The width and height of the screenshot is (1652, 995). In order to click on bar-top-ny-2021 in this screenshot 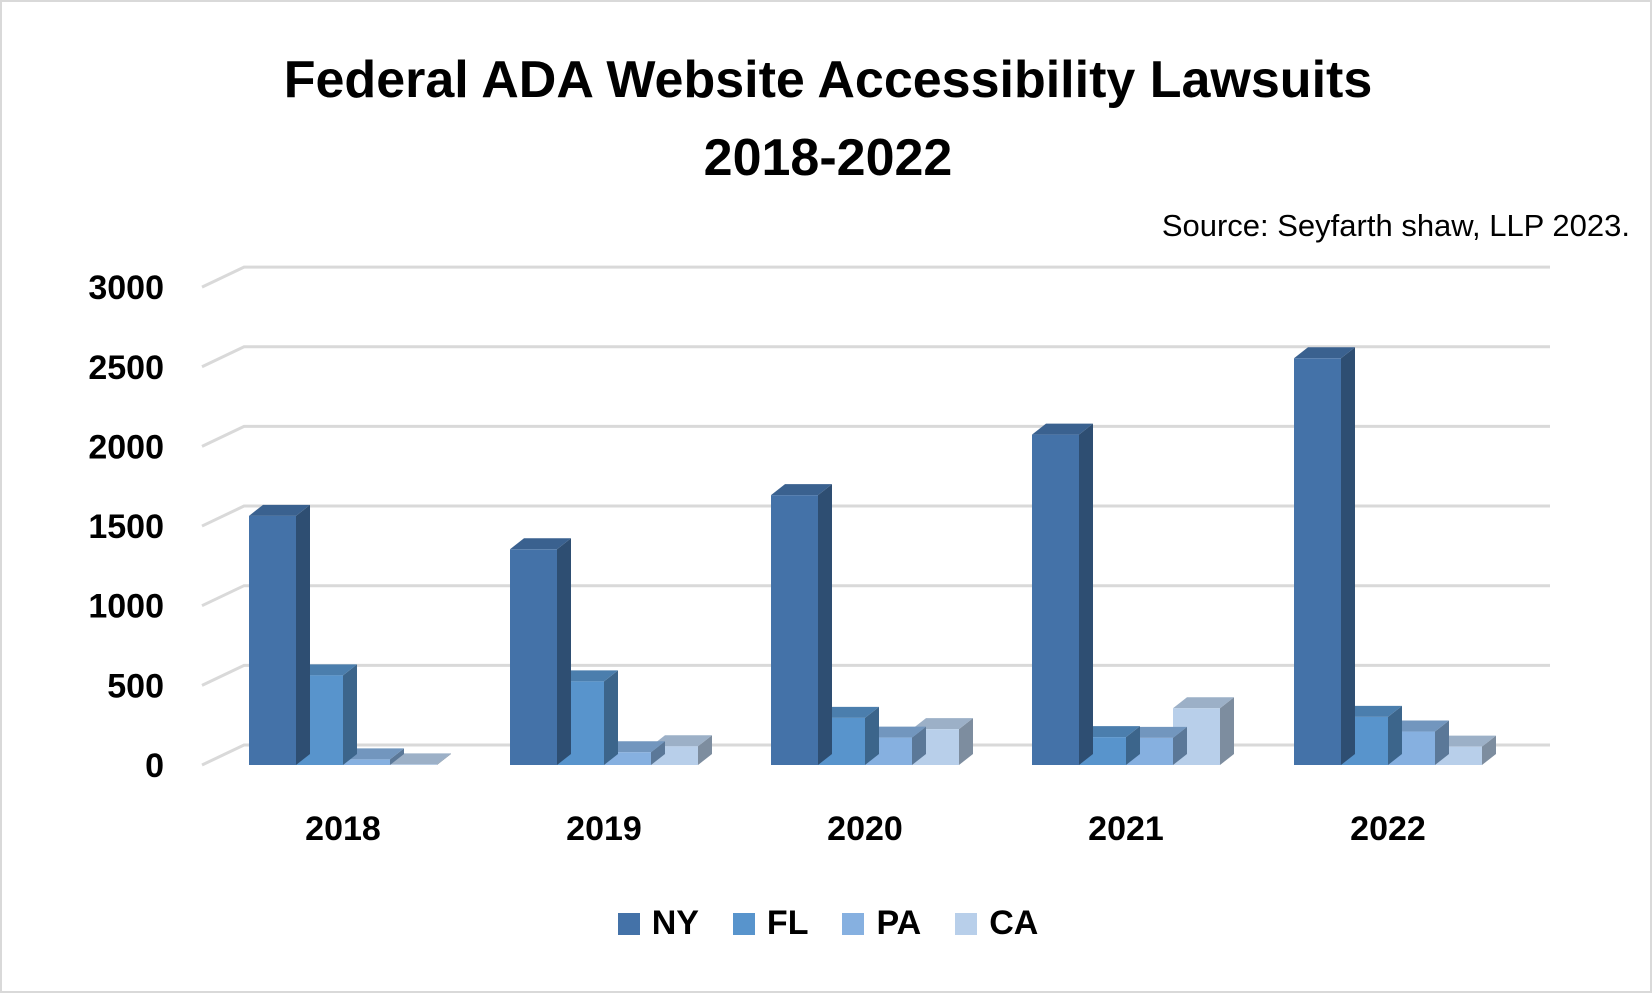, I will do `click(1062, 429)`.